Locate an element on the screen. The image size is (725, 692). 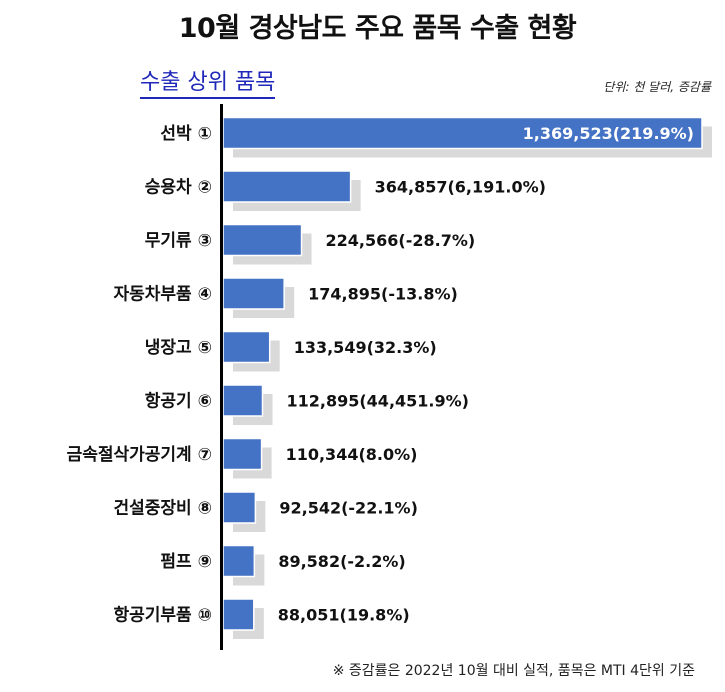
category-axis-line is located at coordinates (221, 377).